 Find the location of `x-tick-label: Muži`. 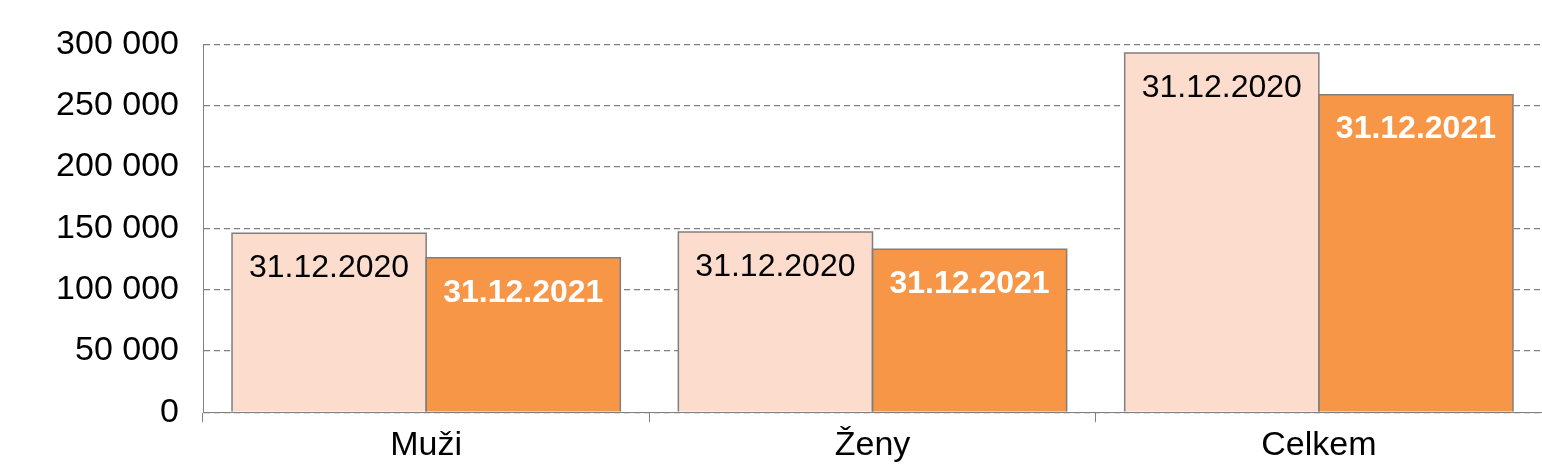

x-tick-label: Muži is located at coordinates (426, 442).